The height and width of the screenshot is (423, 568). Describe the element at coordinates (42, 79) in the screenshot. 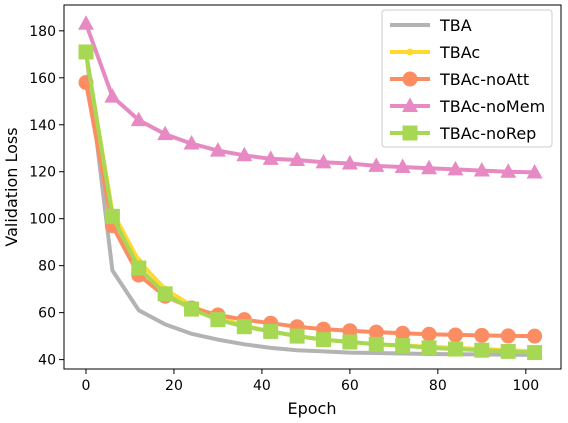

I see `y-tick-label: 160` at that location.